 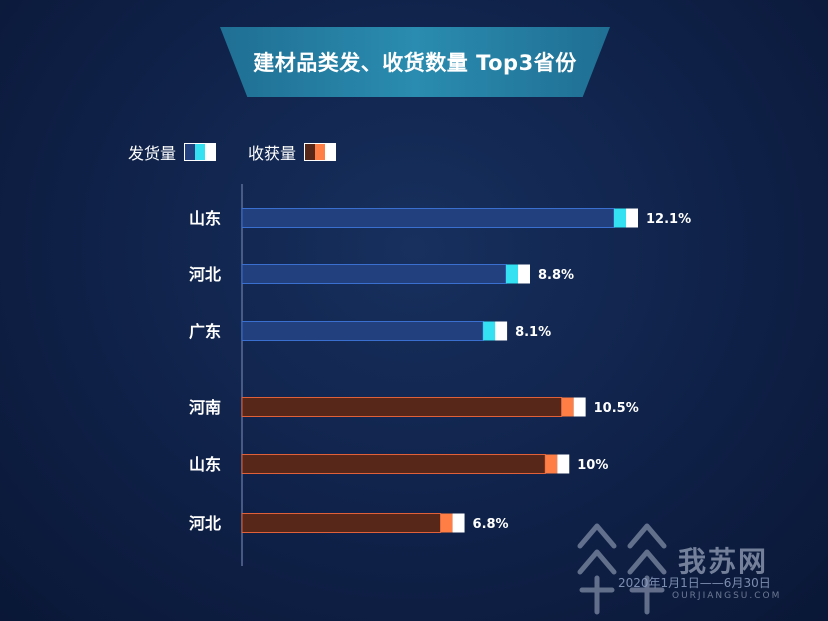 I want to click on legend-shipment: 发货量, so click(x=172, y=152).